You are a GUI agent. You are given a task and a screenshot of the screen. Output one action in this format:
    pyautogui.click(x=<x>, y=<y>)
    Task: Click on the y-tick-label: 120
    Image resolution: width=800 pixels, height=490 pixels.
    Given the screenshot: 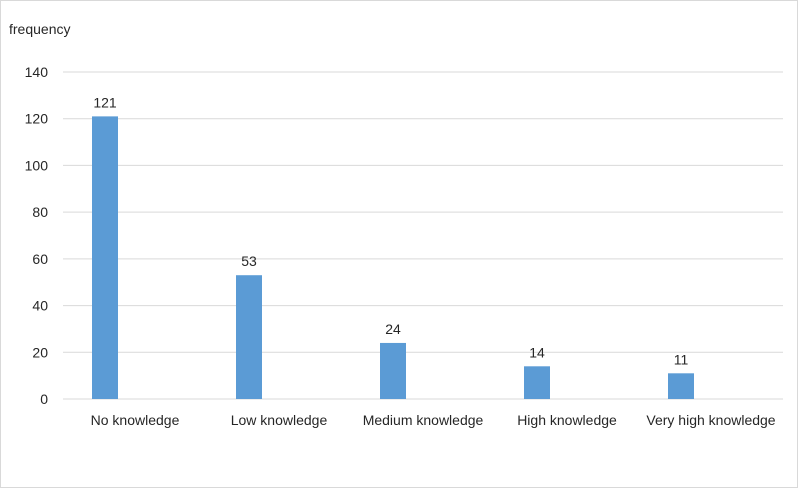 What is the action you would take?
    pyautogui.click(x=37, y=119)
    